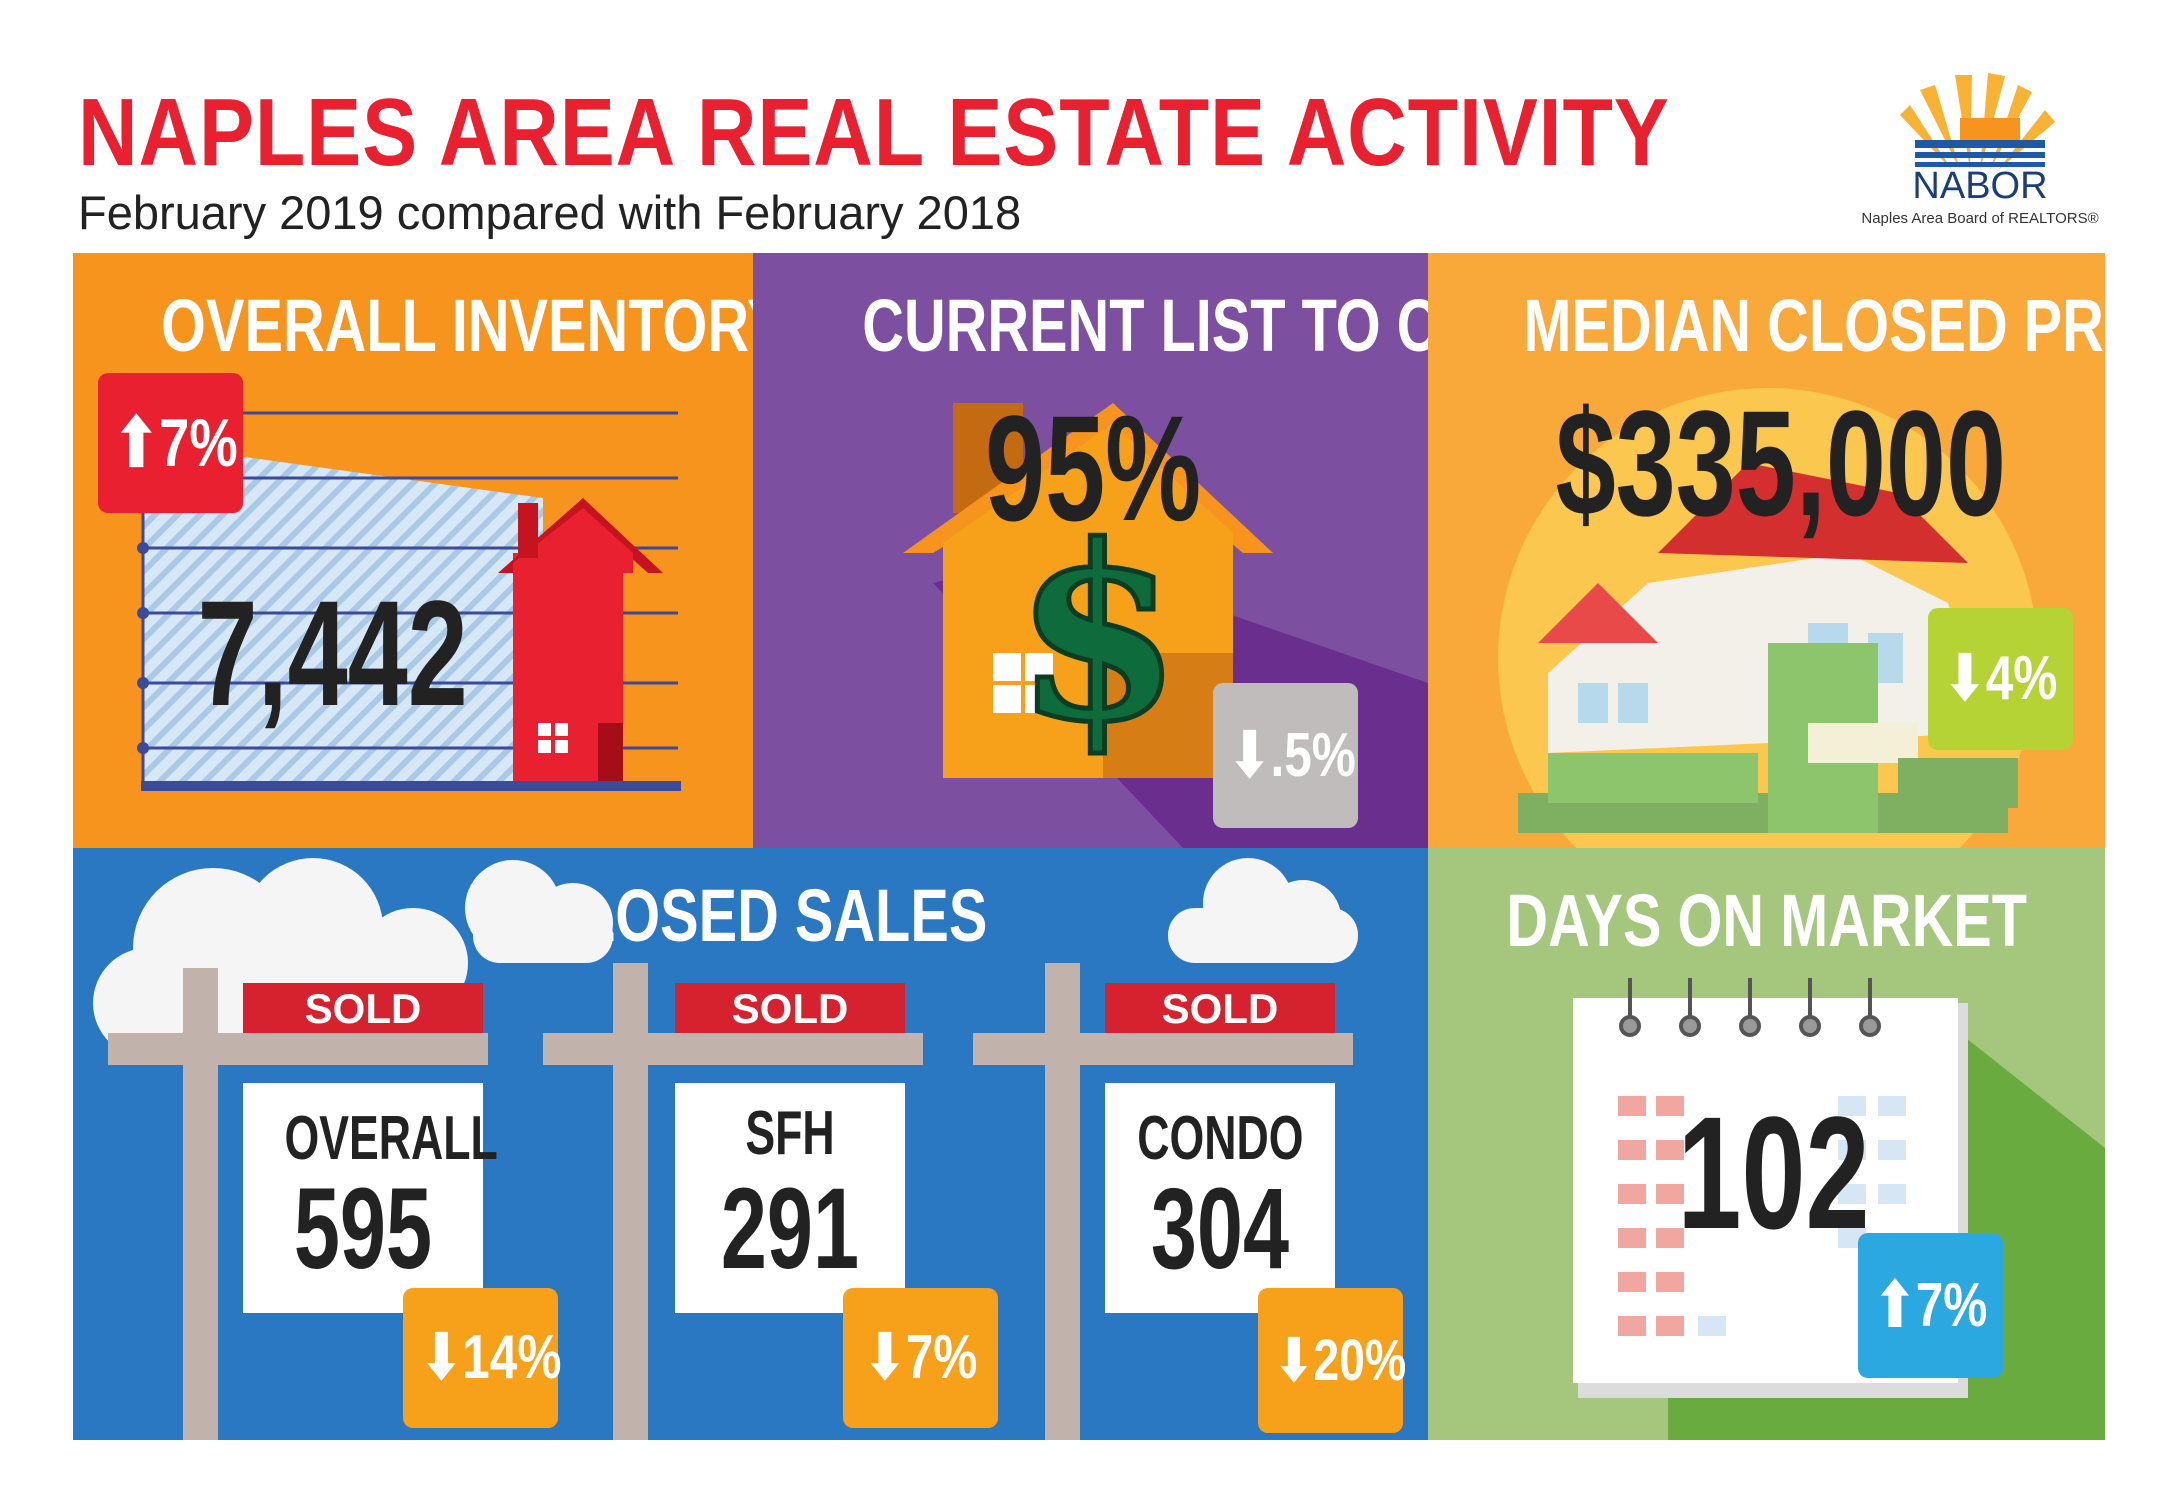 The image size is (2175, 1500). I want to click on sun-logo-icon, so click(1977, 121).